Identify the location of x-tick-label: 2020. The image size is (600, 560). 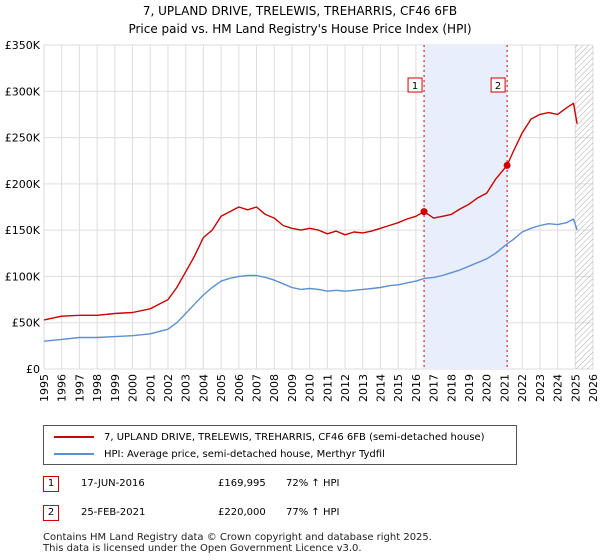
(487, 388).